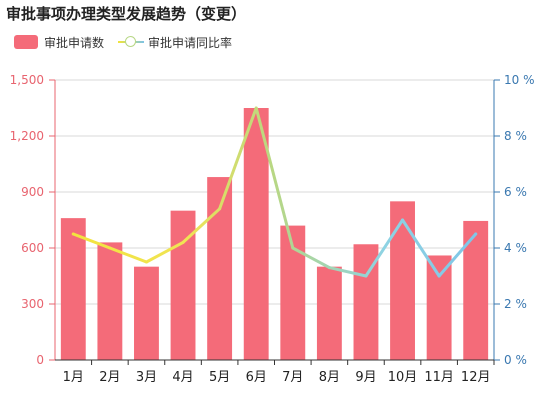  I want to click on line-point-8月, so click(329, 268).